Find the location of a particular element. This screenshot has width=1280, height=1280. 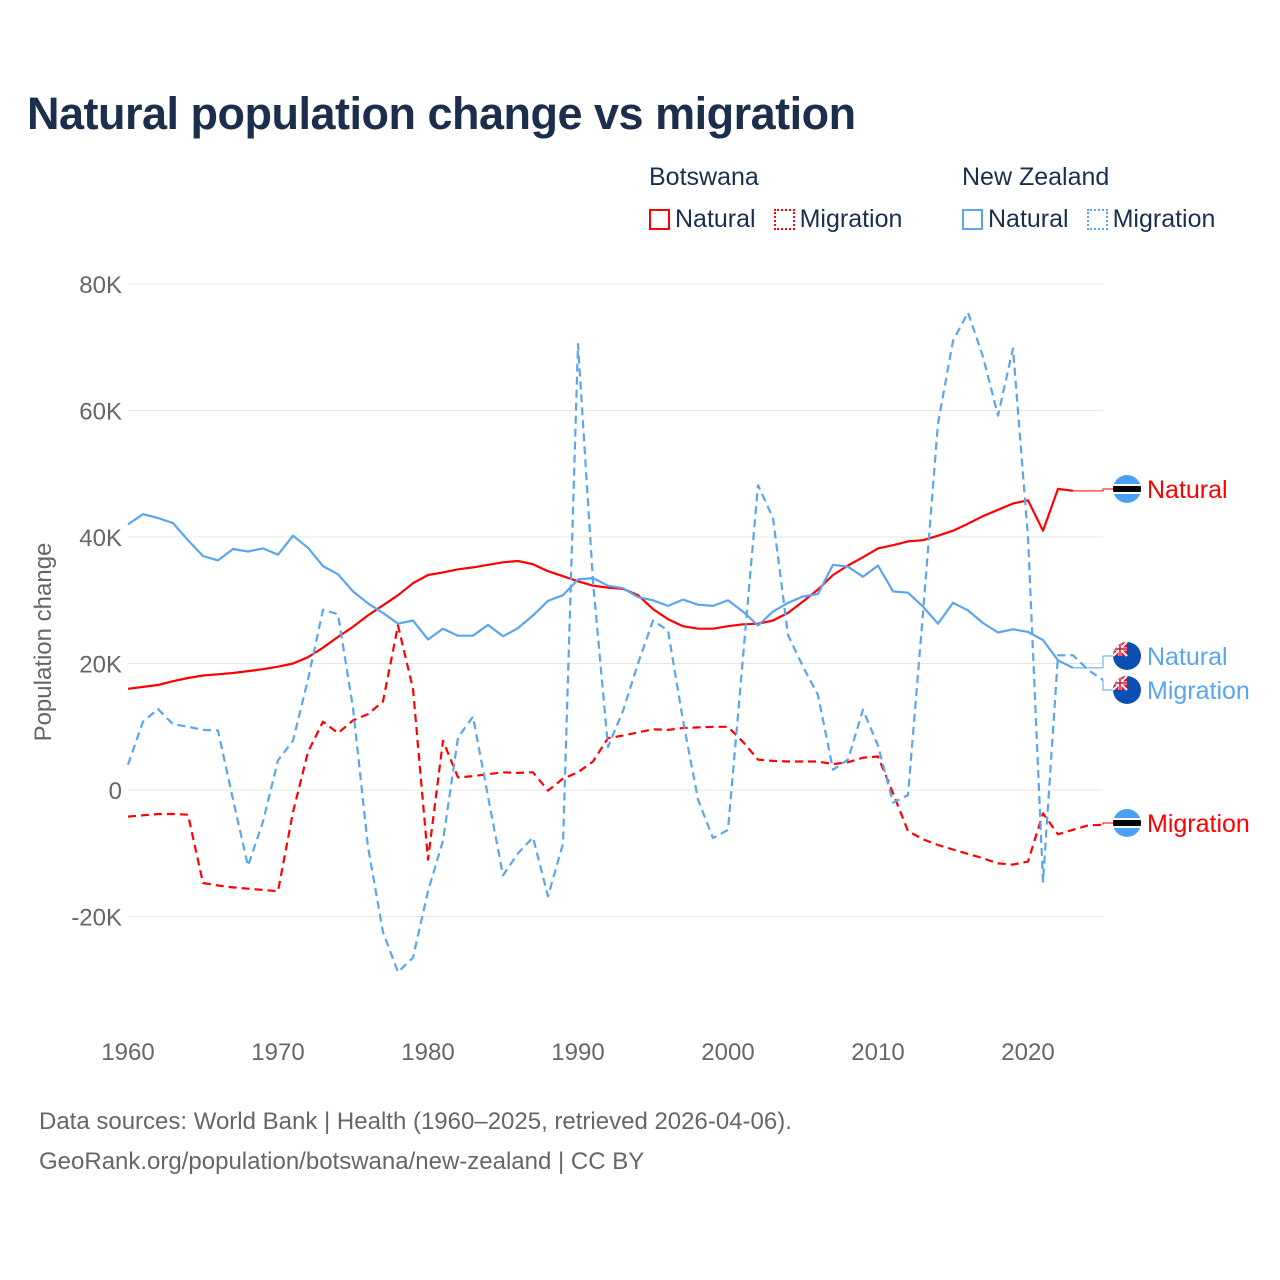

x-tick-label: 2000 is located at coordinates (727, 1052).